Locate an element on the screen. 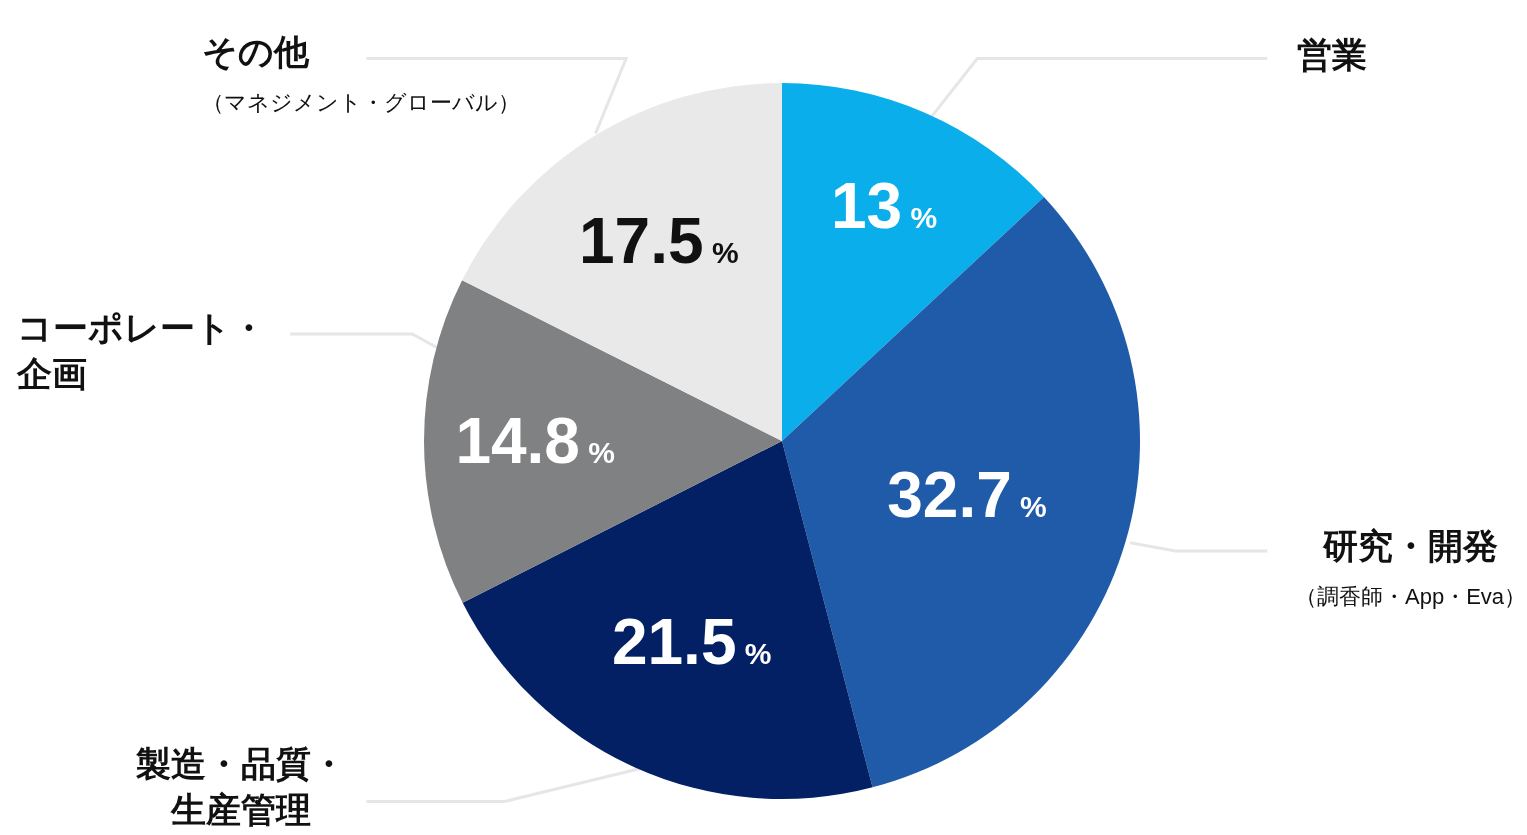  data-label: 21.5% is located at coordinates (691, 641).